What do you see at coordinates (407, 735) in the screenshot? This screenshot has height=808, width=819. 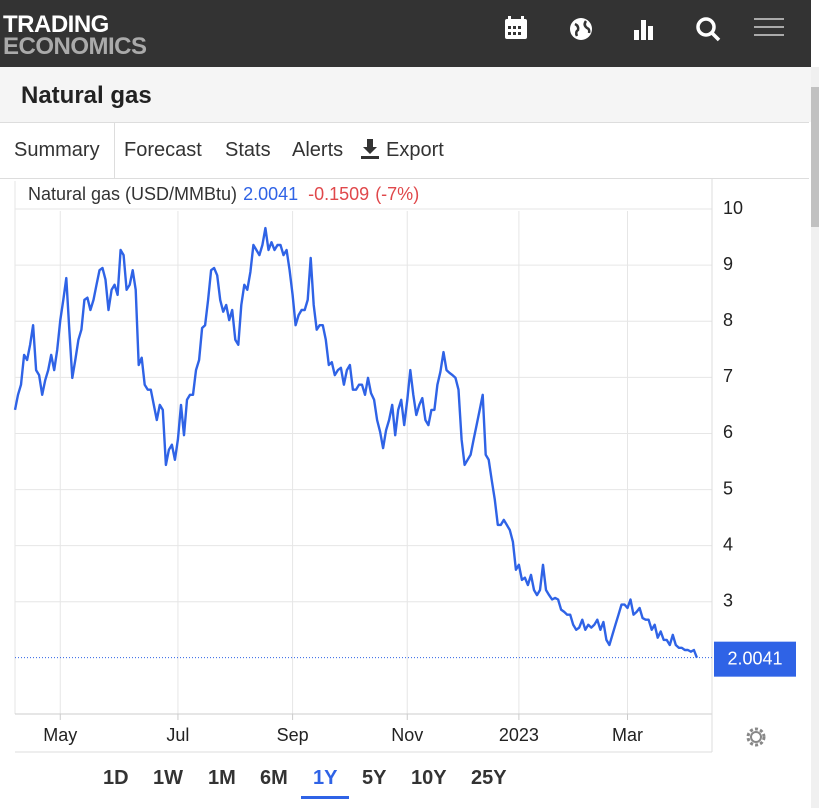 I see `x-tick-label: Nov` at bounding box center [407, 735].